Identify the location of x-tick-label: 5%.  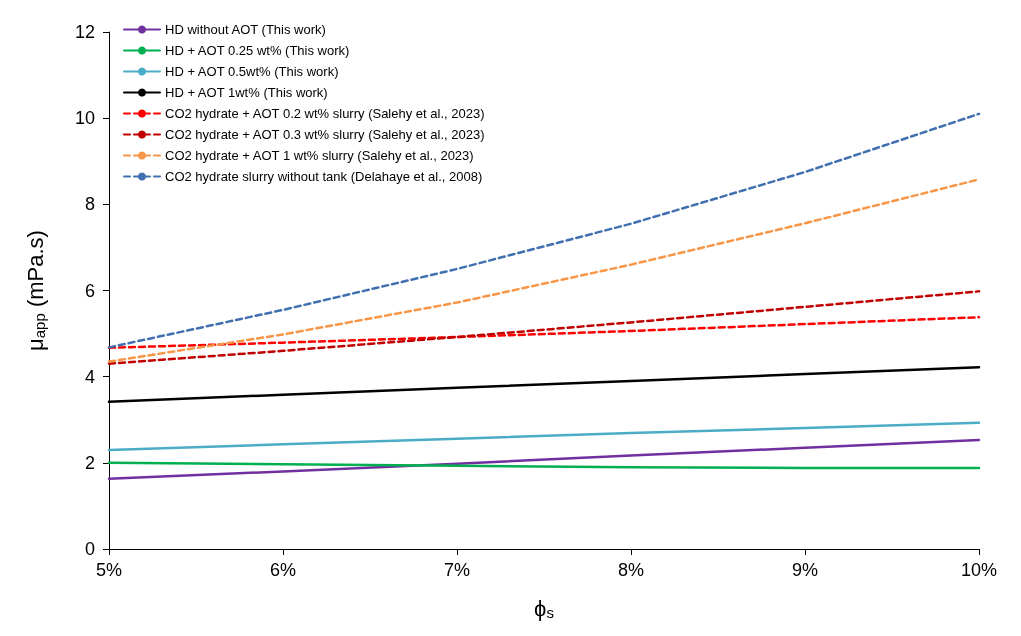
(109, 570).